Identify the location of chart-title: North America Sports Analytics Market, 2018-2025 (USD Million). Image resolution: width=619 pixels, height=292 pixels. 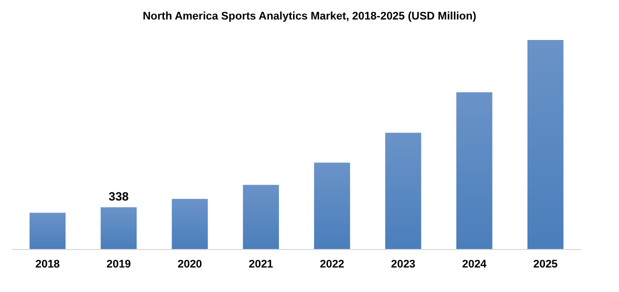
(309, 16).